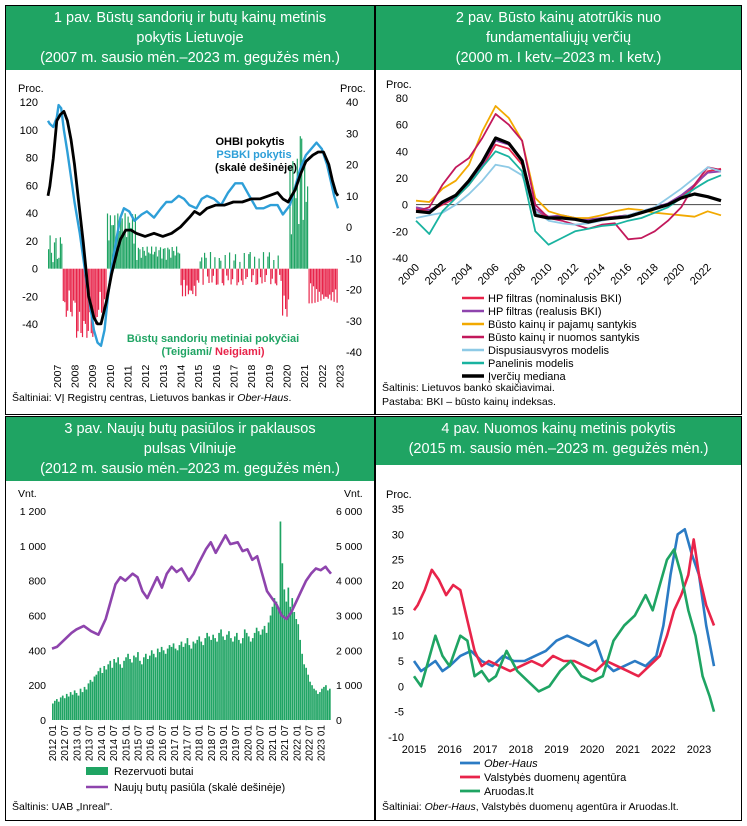 The width and height of the screenshot is (747, 826). Describe the element at coordinates (287, 376) in the screenshot. I see `x-tick: 2020` at that location.